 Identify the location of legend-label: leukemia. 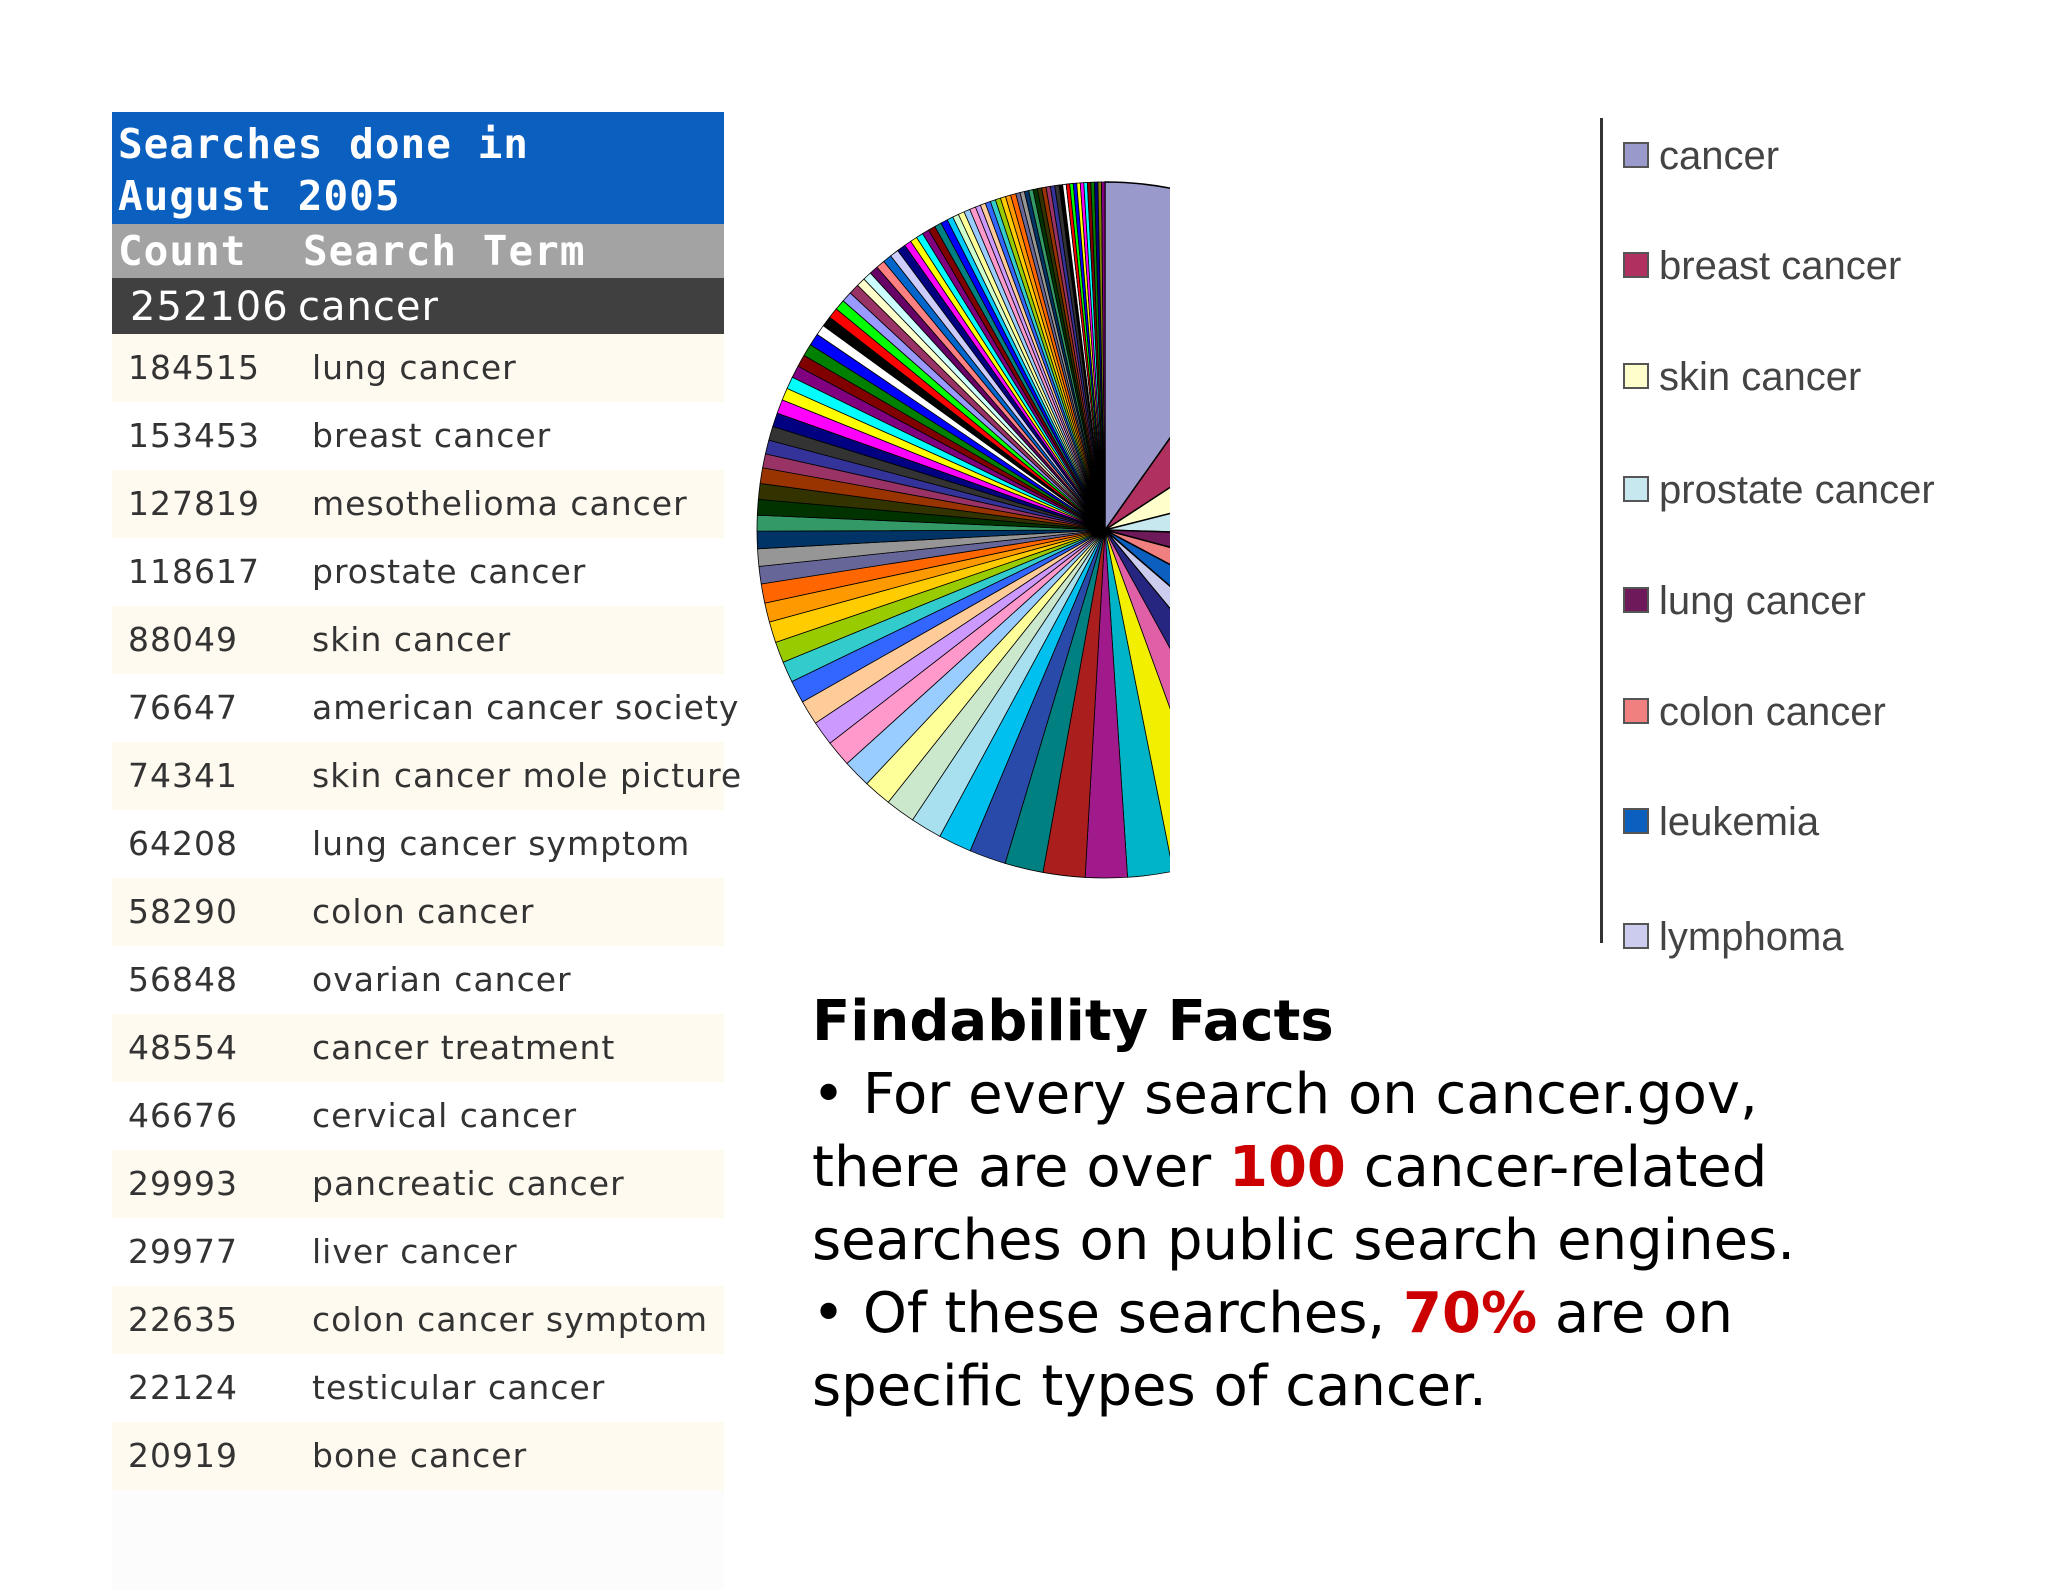
(1739, 822).